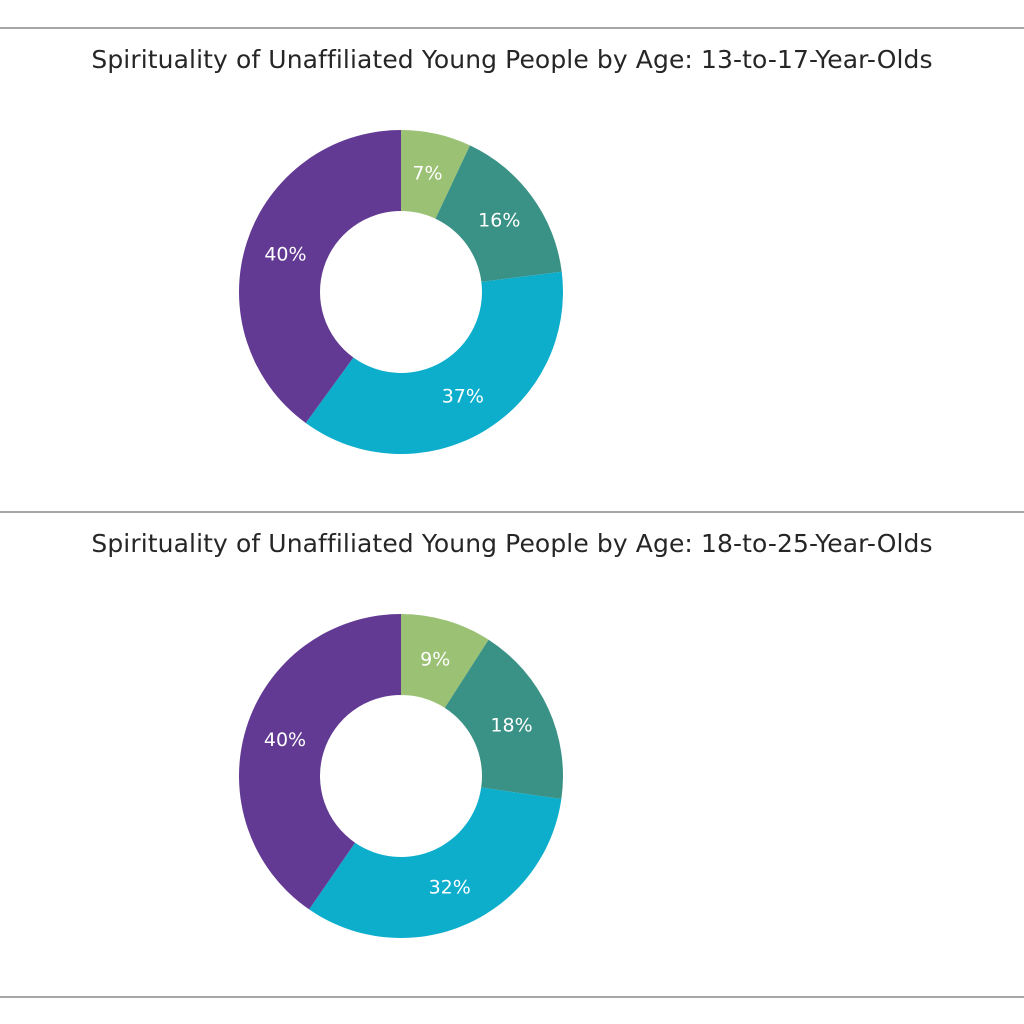 The width and height of the screenshot is (1024, 1024). Describe the element at coordinates (512, 28) in the screenshot. I see `top-divider` at that location.